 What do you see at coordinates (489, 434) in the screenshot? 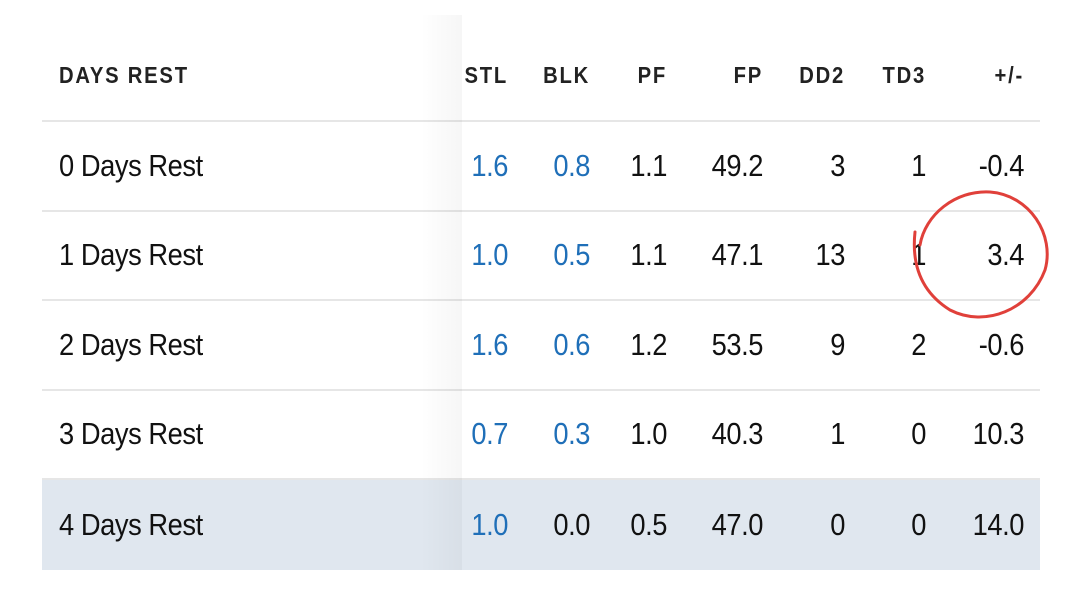
I see `stl-cell-link: 0.7` at bounding box center [489, 434].